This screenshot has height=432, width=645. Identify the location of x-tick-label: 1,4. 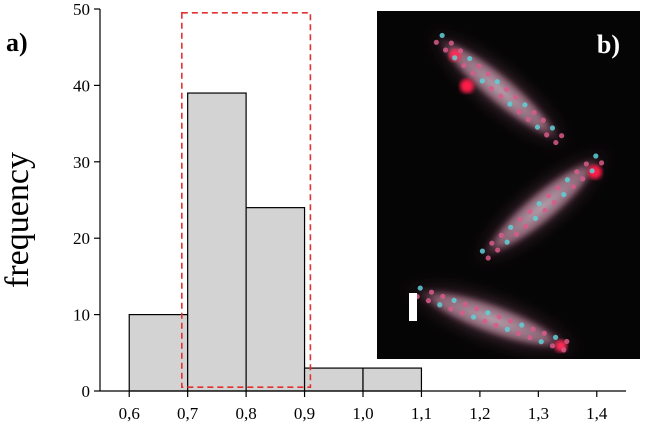
(597, 413).